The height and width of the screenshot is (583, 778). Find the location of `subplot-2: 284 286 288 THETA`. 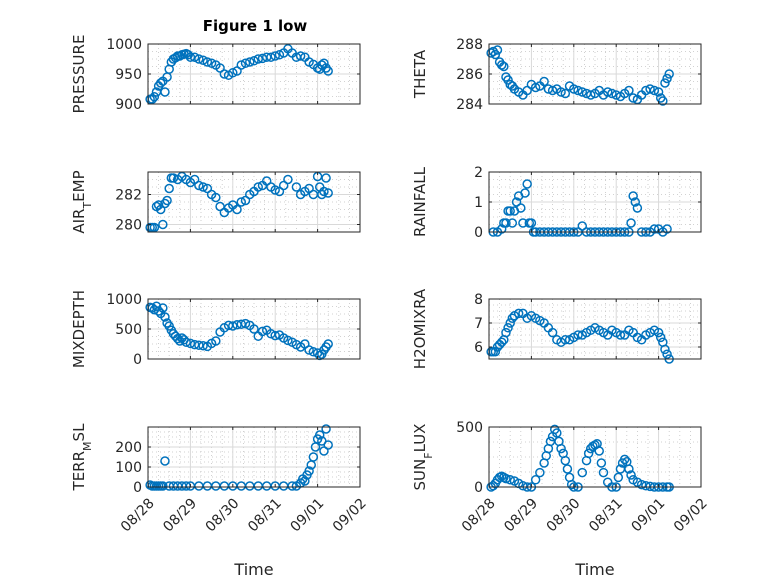

subplot-2: 284 286 288 THETA is located at coordinates (556, 75).